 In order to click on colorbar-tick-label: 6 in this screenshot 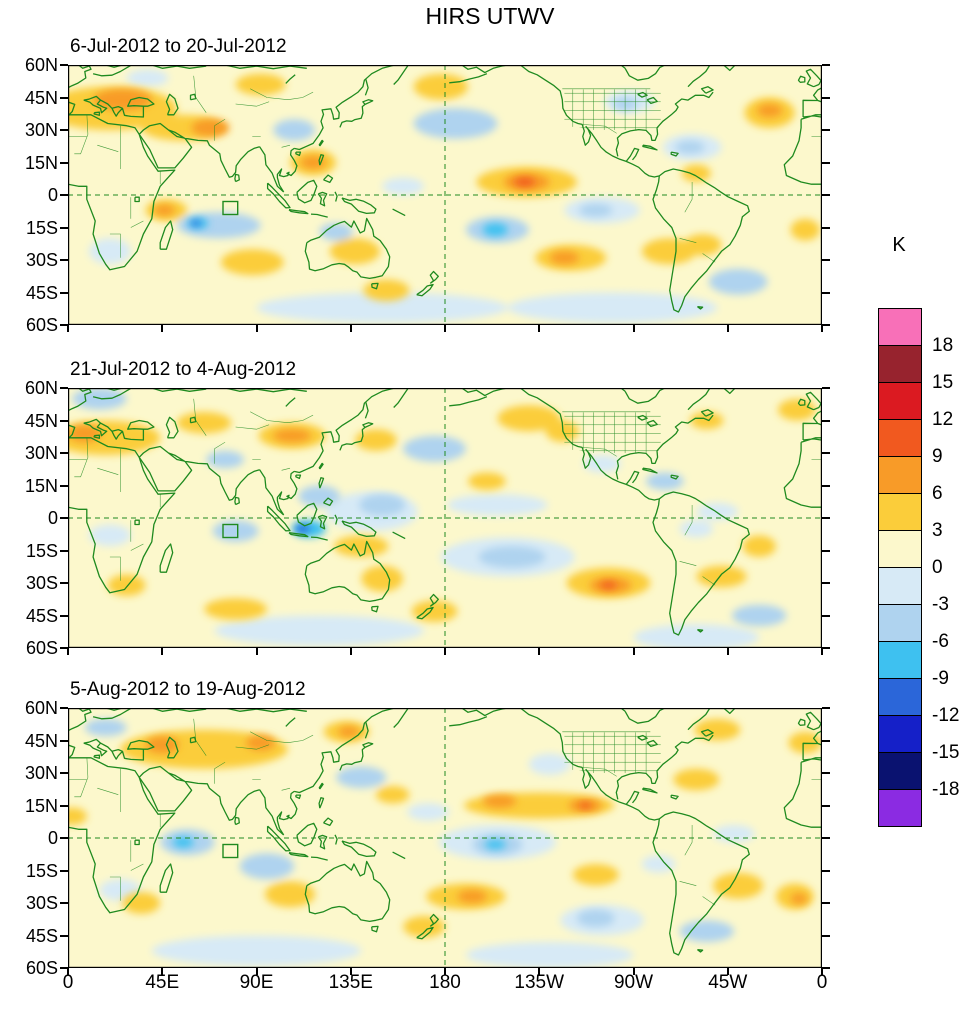, I will do `click(937, 493)`.